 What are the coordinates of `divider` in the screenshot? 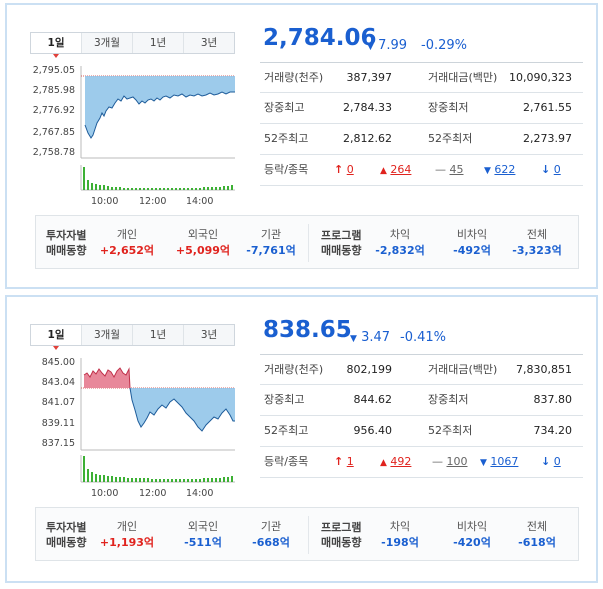 It's located at (308, 243).